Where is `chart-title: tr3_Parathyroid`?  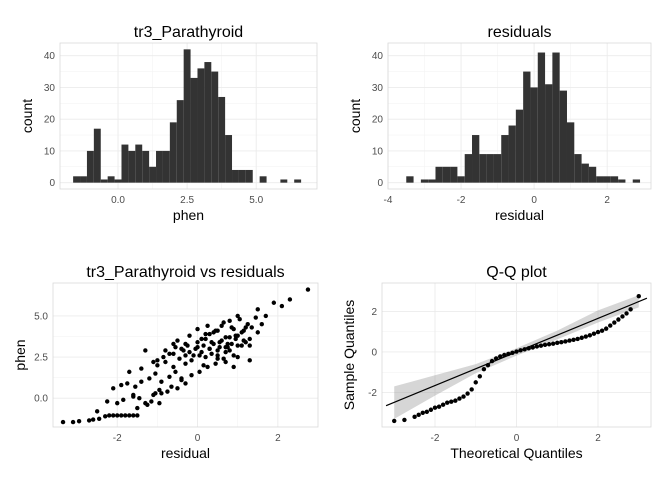
chart-title: tr3_Parathyroid is located at coordinates (188, 32).